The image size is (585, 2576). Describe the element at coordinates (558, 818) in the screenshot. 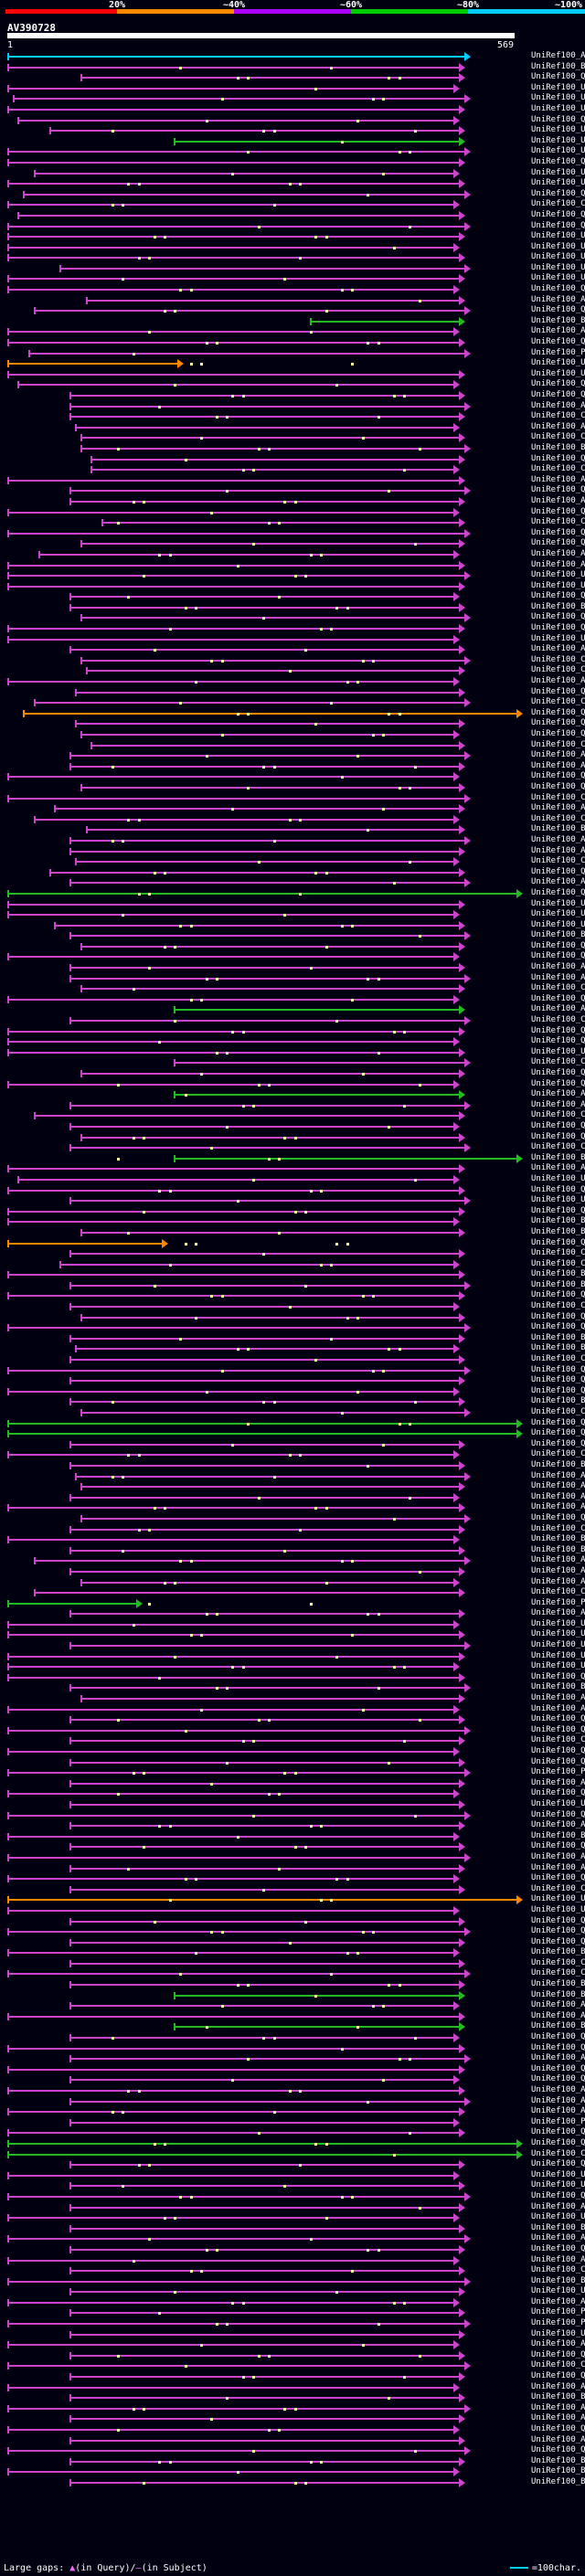

I see `hit-label: UniRef100_C4APC9` at that location.